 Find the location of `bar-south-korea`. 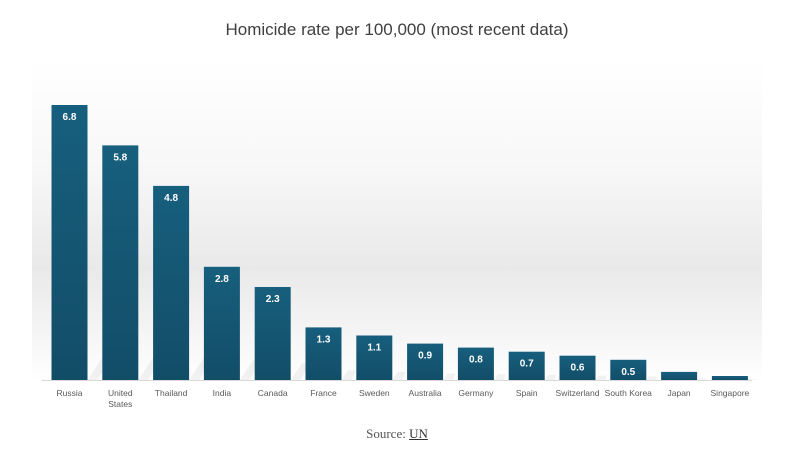

bar-south-korea is located at coordinates (628, 369).